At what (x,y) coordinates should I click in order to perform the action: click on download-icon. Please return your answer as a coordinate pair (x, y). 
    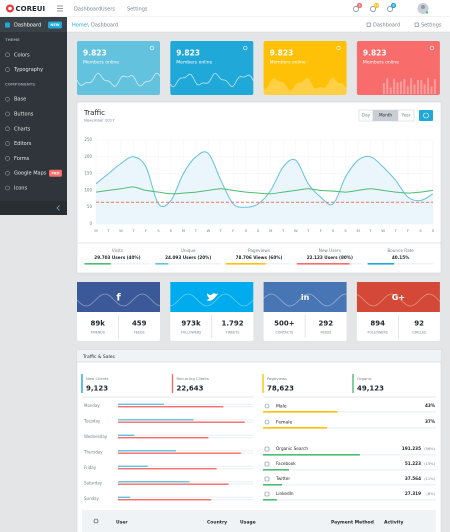
    Looking at the image, I should click on (426, 115).